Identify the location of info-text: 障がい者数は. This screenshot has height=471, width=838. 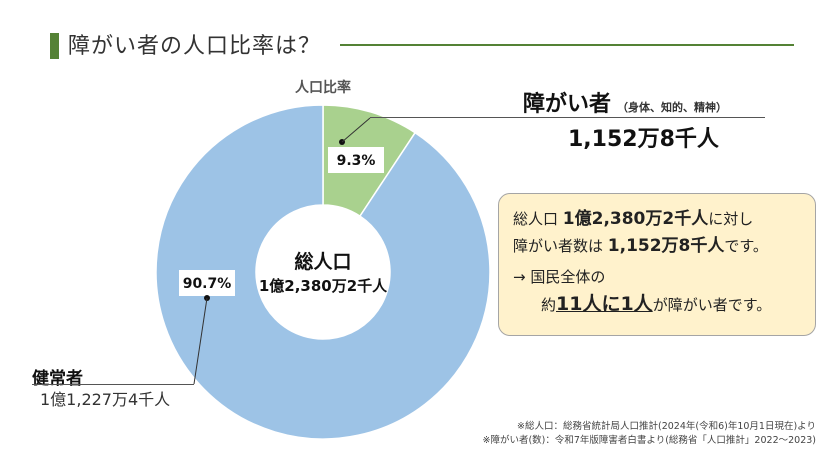
(560, 246).